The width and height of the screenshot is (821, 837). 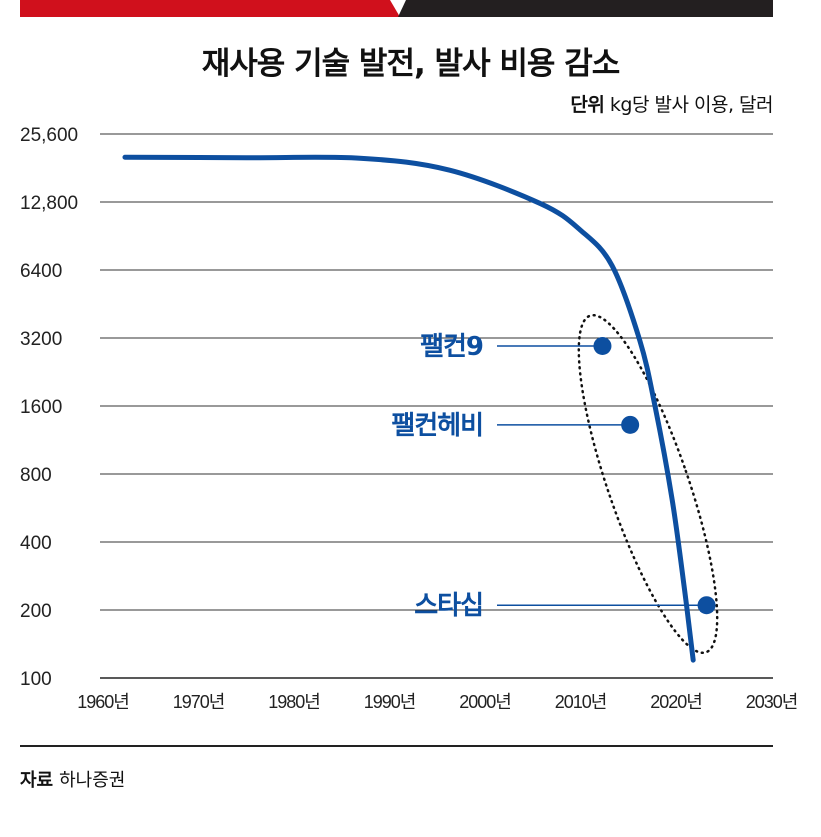 I want to click on x-tick-label: 2030년, so click(x=772, y=702).